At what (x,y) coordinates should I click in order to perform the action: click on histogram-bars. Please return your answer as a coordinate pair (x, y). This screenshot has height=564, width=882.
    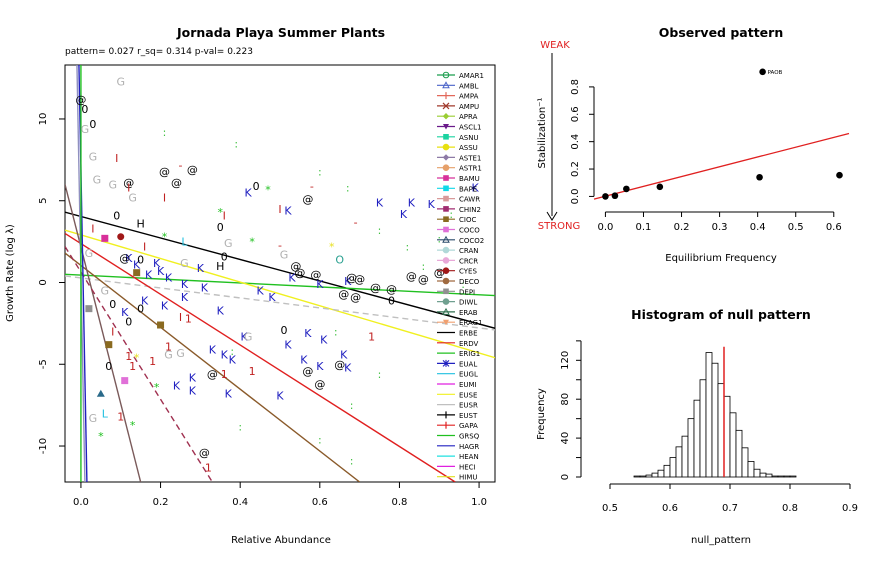
    Looking at the image, I should click on (715, 412).